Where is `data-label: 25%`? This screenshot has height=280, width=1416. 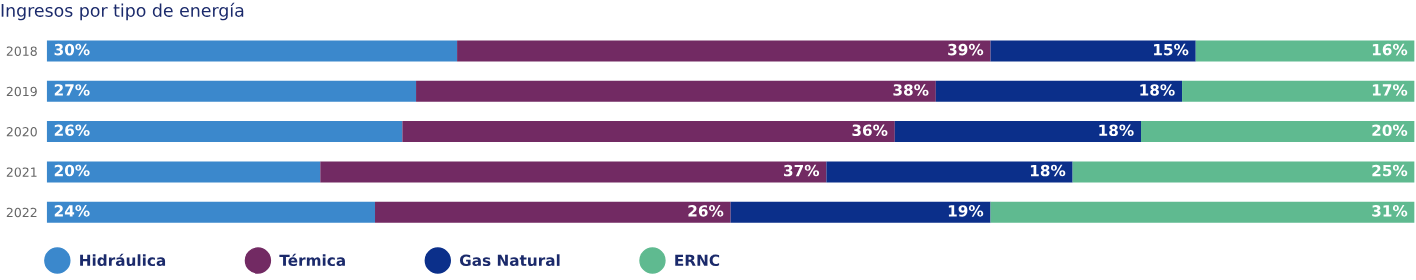 data-label: 25% is located at coordinates (1390, 170).